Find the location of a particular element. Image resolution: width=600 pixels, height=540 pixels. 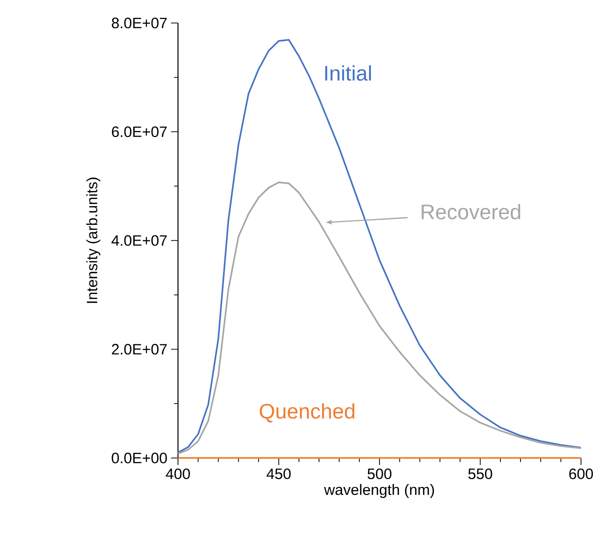

x-tick-label: 600 is located at coordinates (581, 474).